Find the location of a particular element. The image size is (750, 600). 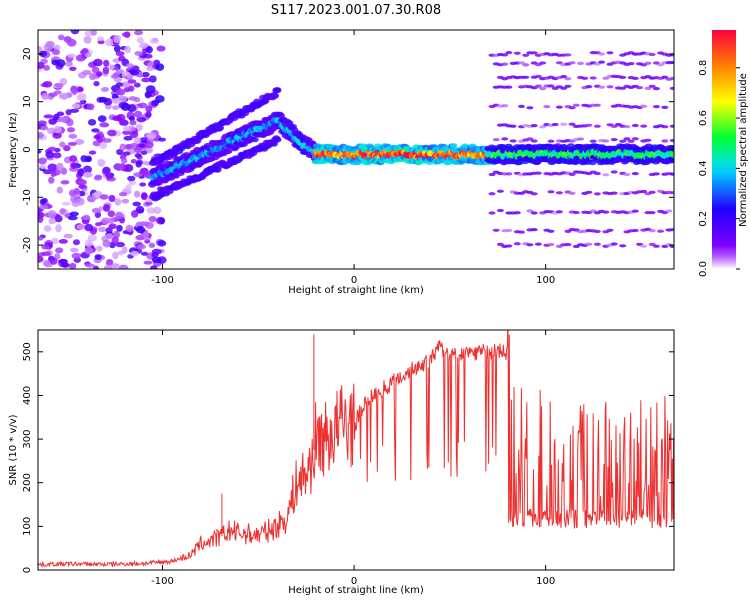

snr-xlabel: Height of straight line (km) is located at coordinates (356, 590).